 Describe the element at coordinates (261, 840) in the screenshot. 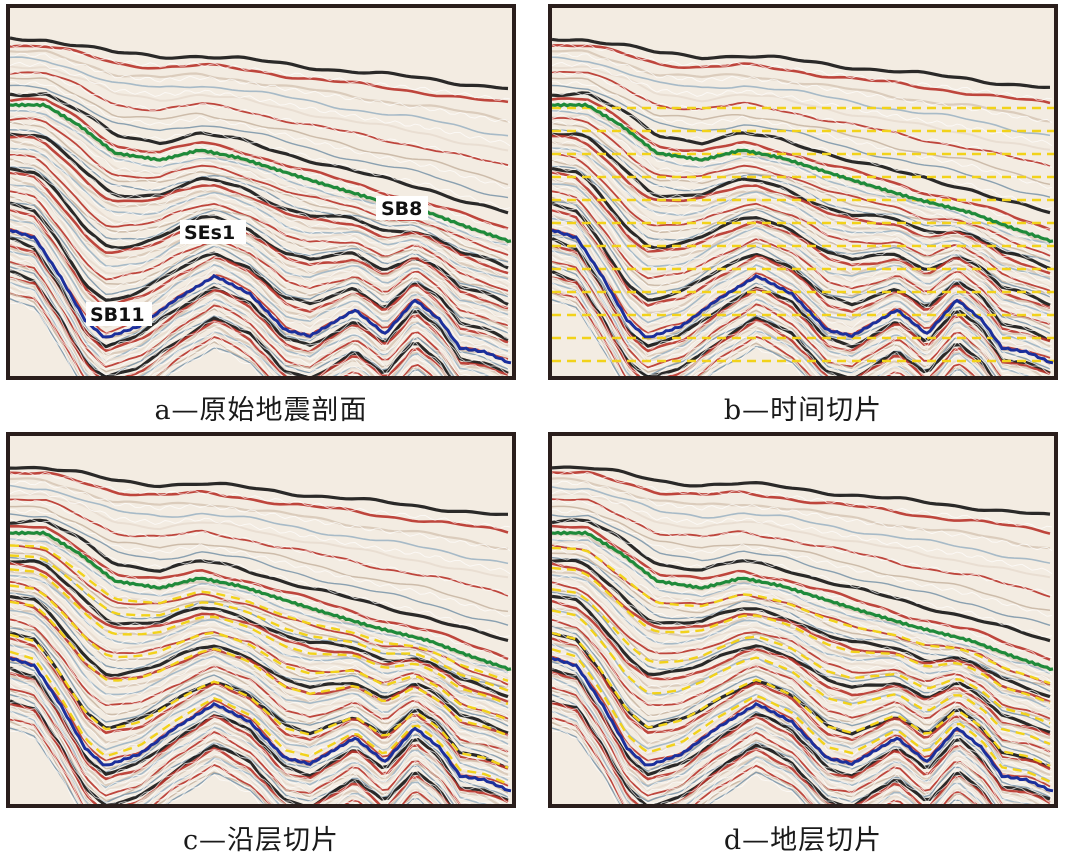

I see `caption-c: c—沿层切片` at that location.